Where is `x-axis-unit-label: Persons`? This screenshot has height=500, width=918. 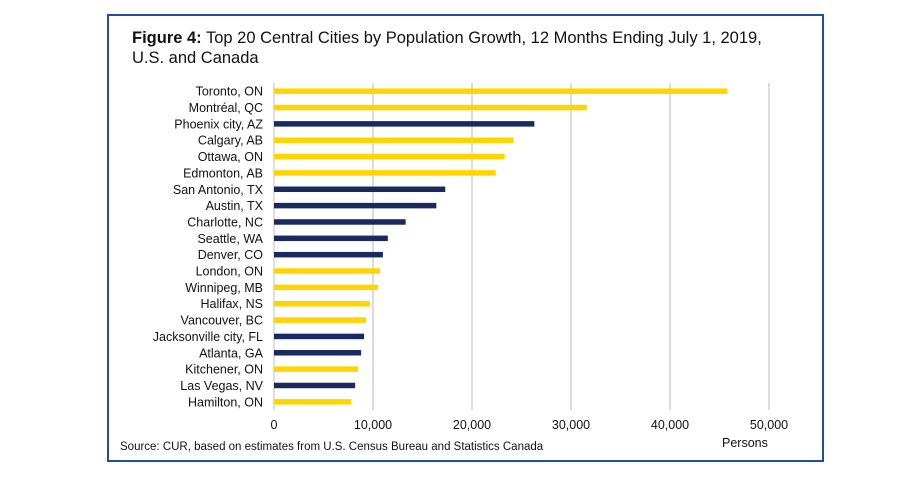
x-axis-unit-label: Persons is located at coordinates (745, 443).